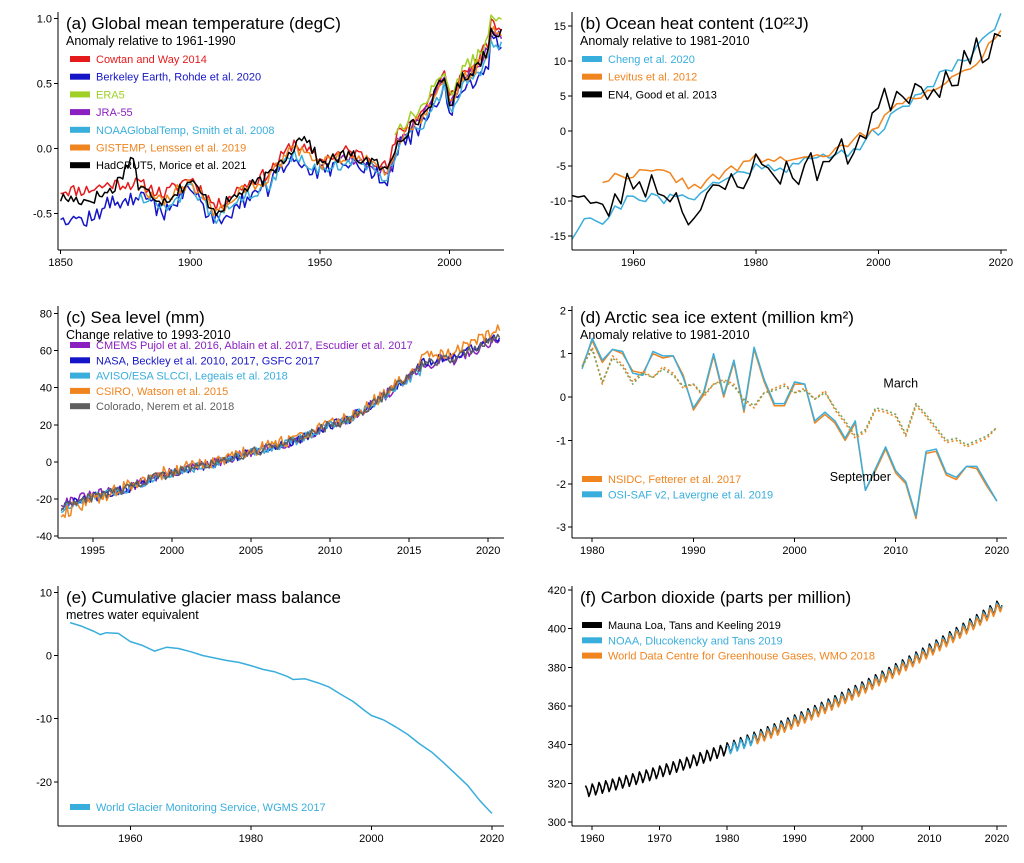 This screenshot has height=863, width=1024. Describe the element at coordinates (44, 20) in the screenshot. I see `y-tick-label: 1.0` at that location.